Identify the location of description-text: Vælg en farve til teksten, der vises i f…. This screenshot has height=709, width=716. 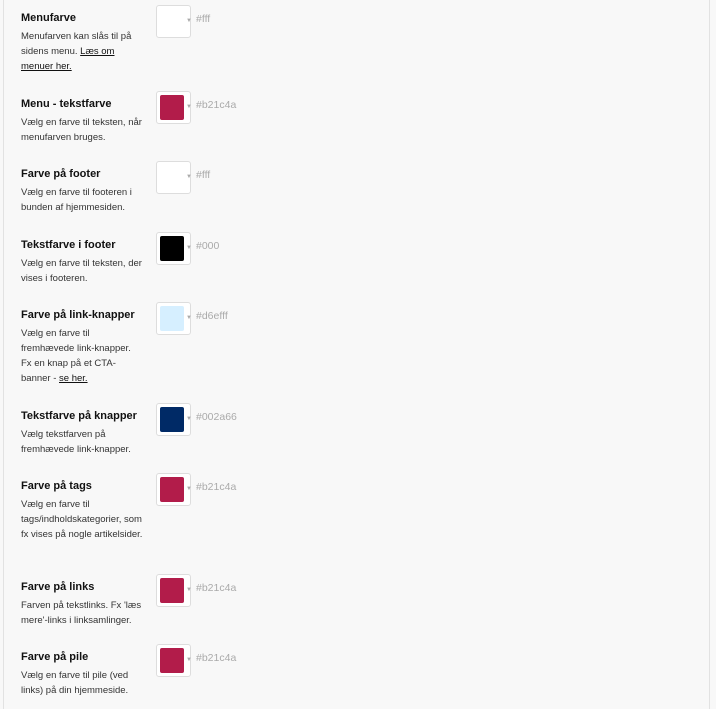
(81, 271).